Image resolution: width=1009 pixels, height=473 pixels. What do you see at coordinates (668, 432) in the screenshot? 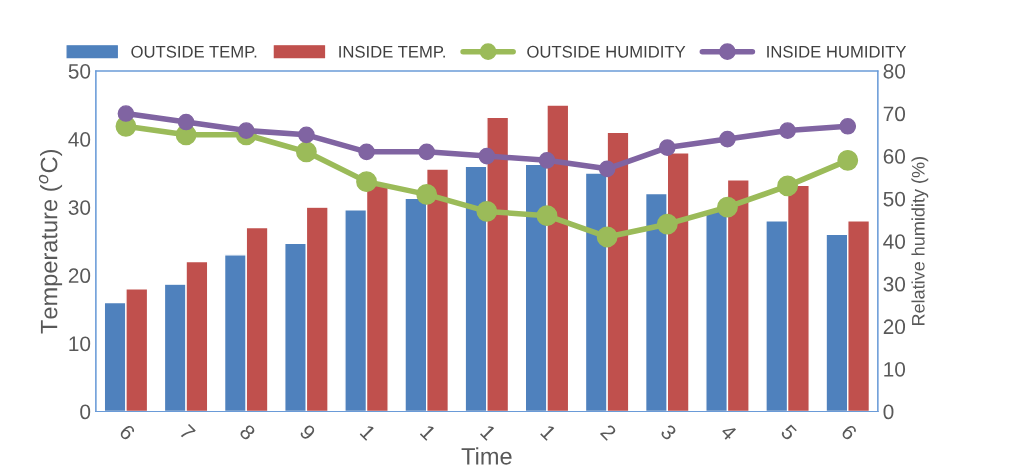
I see `x-tick-label: 3` at bounding box center [668, 432].